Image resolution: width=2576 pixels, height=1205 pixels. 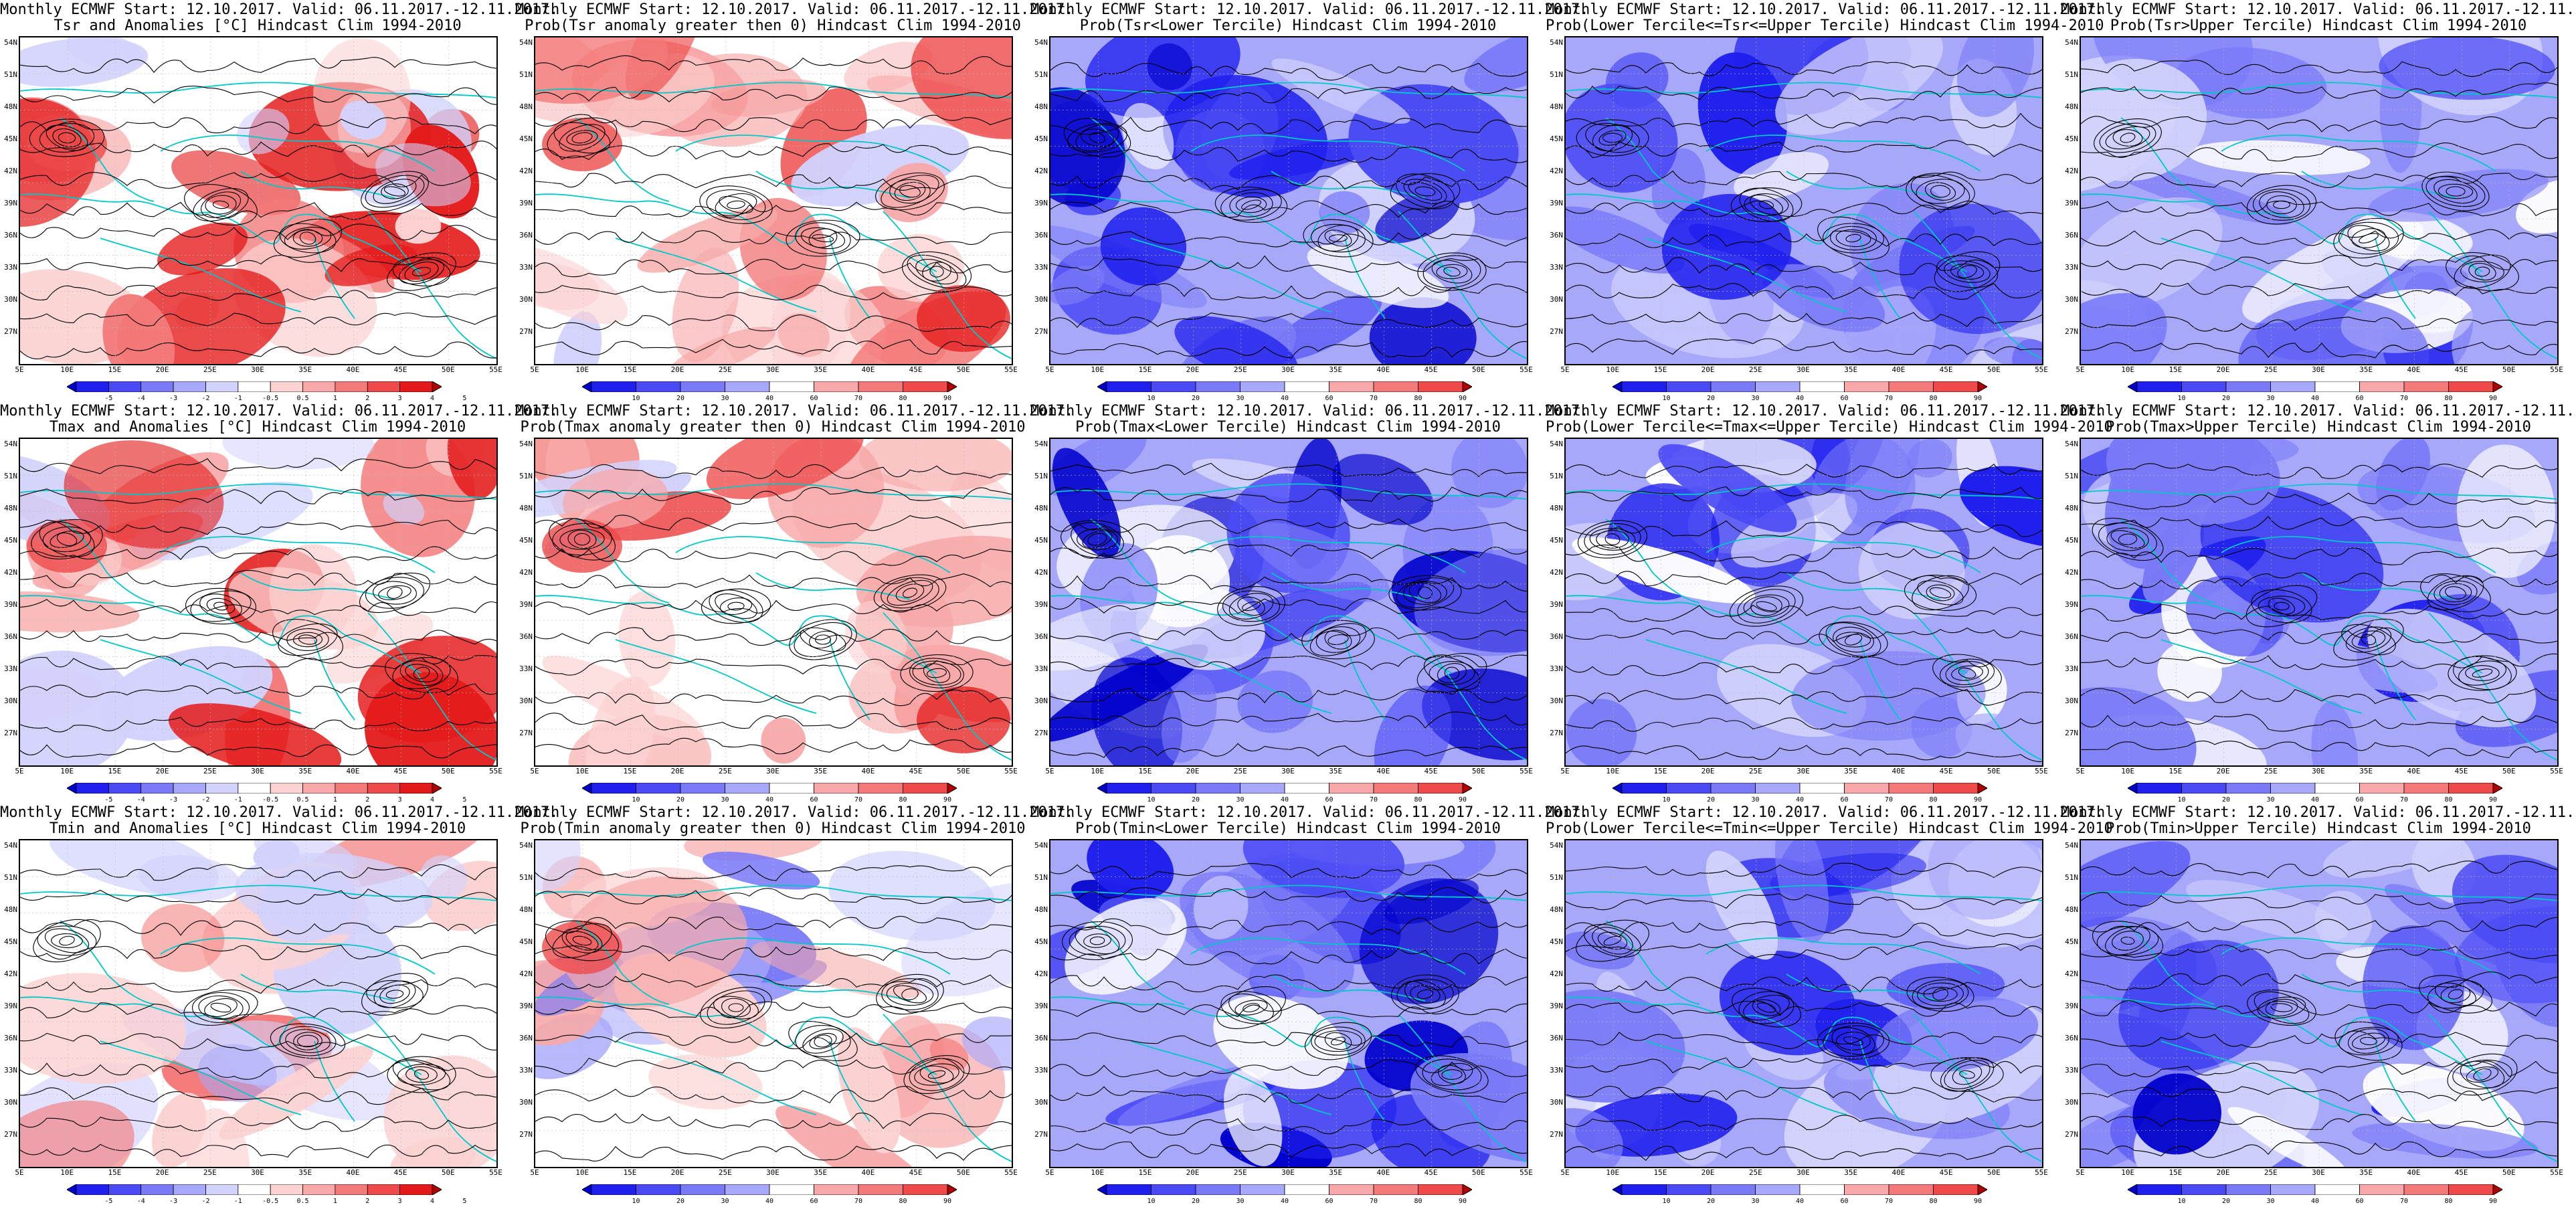 What do you see at coordinates (858, 800) in the screenshot?
I see `colorbar-tick-label: 70` at bounding box center [858, 800].